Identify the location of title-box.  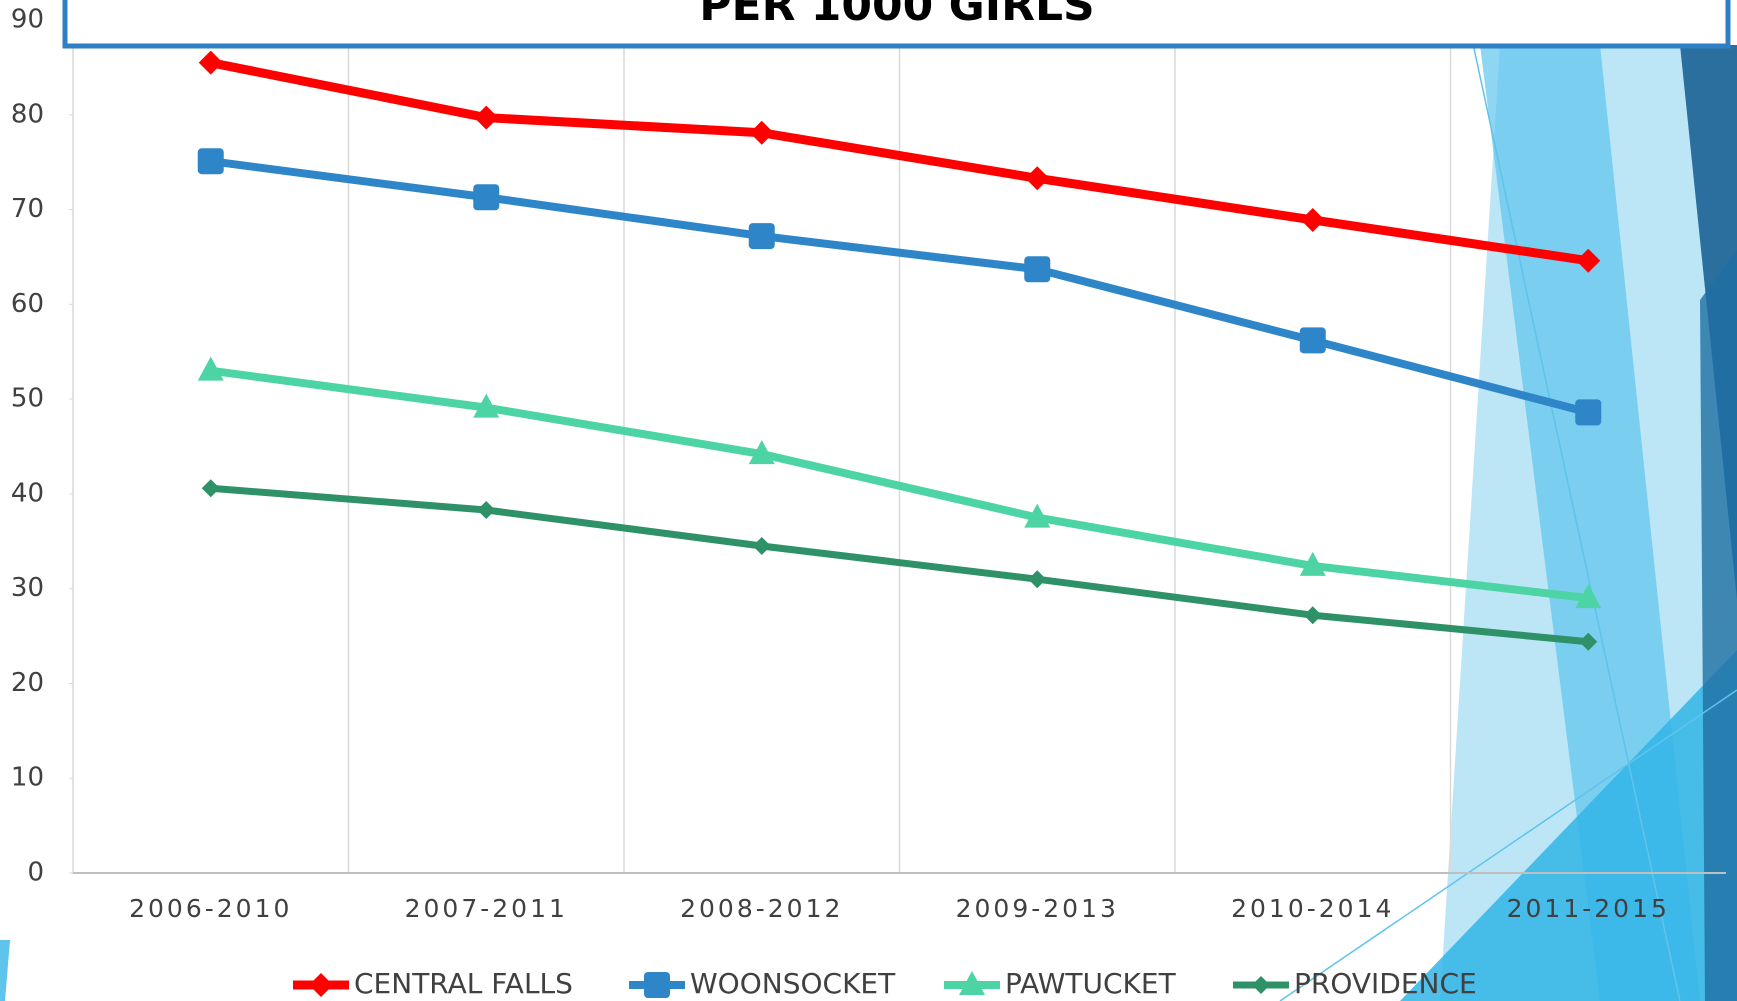
(896, 24).